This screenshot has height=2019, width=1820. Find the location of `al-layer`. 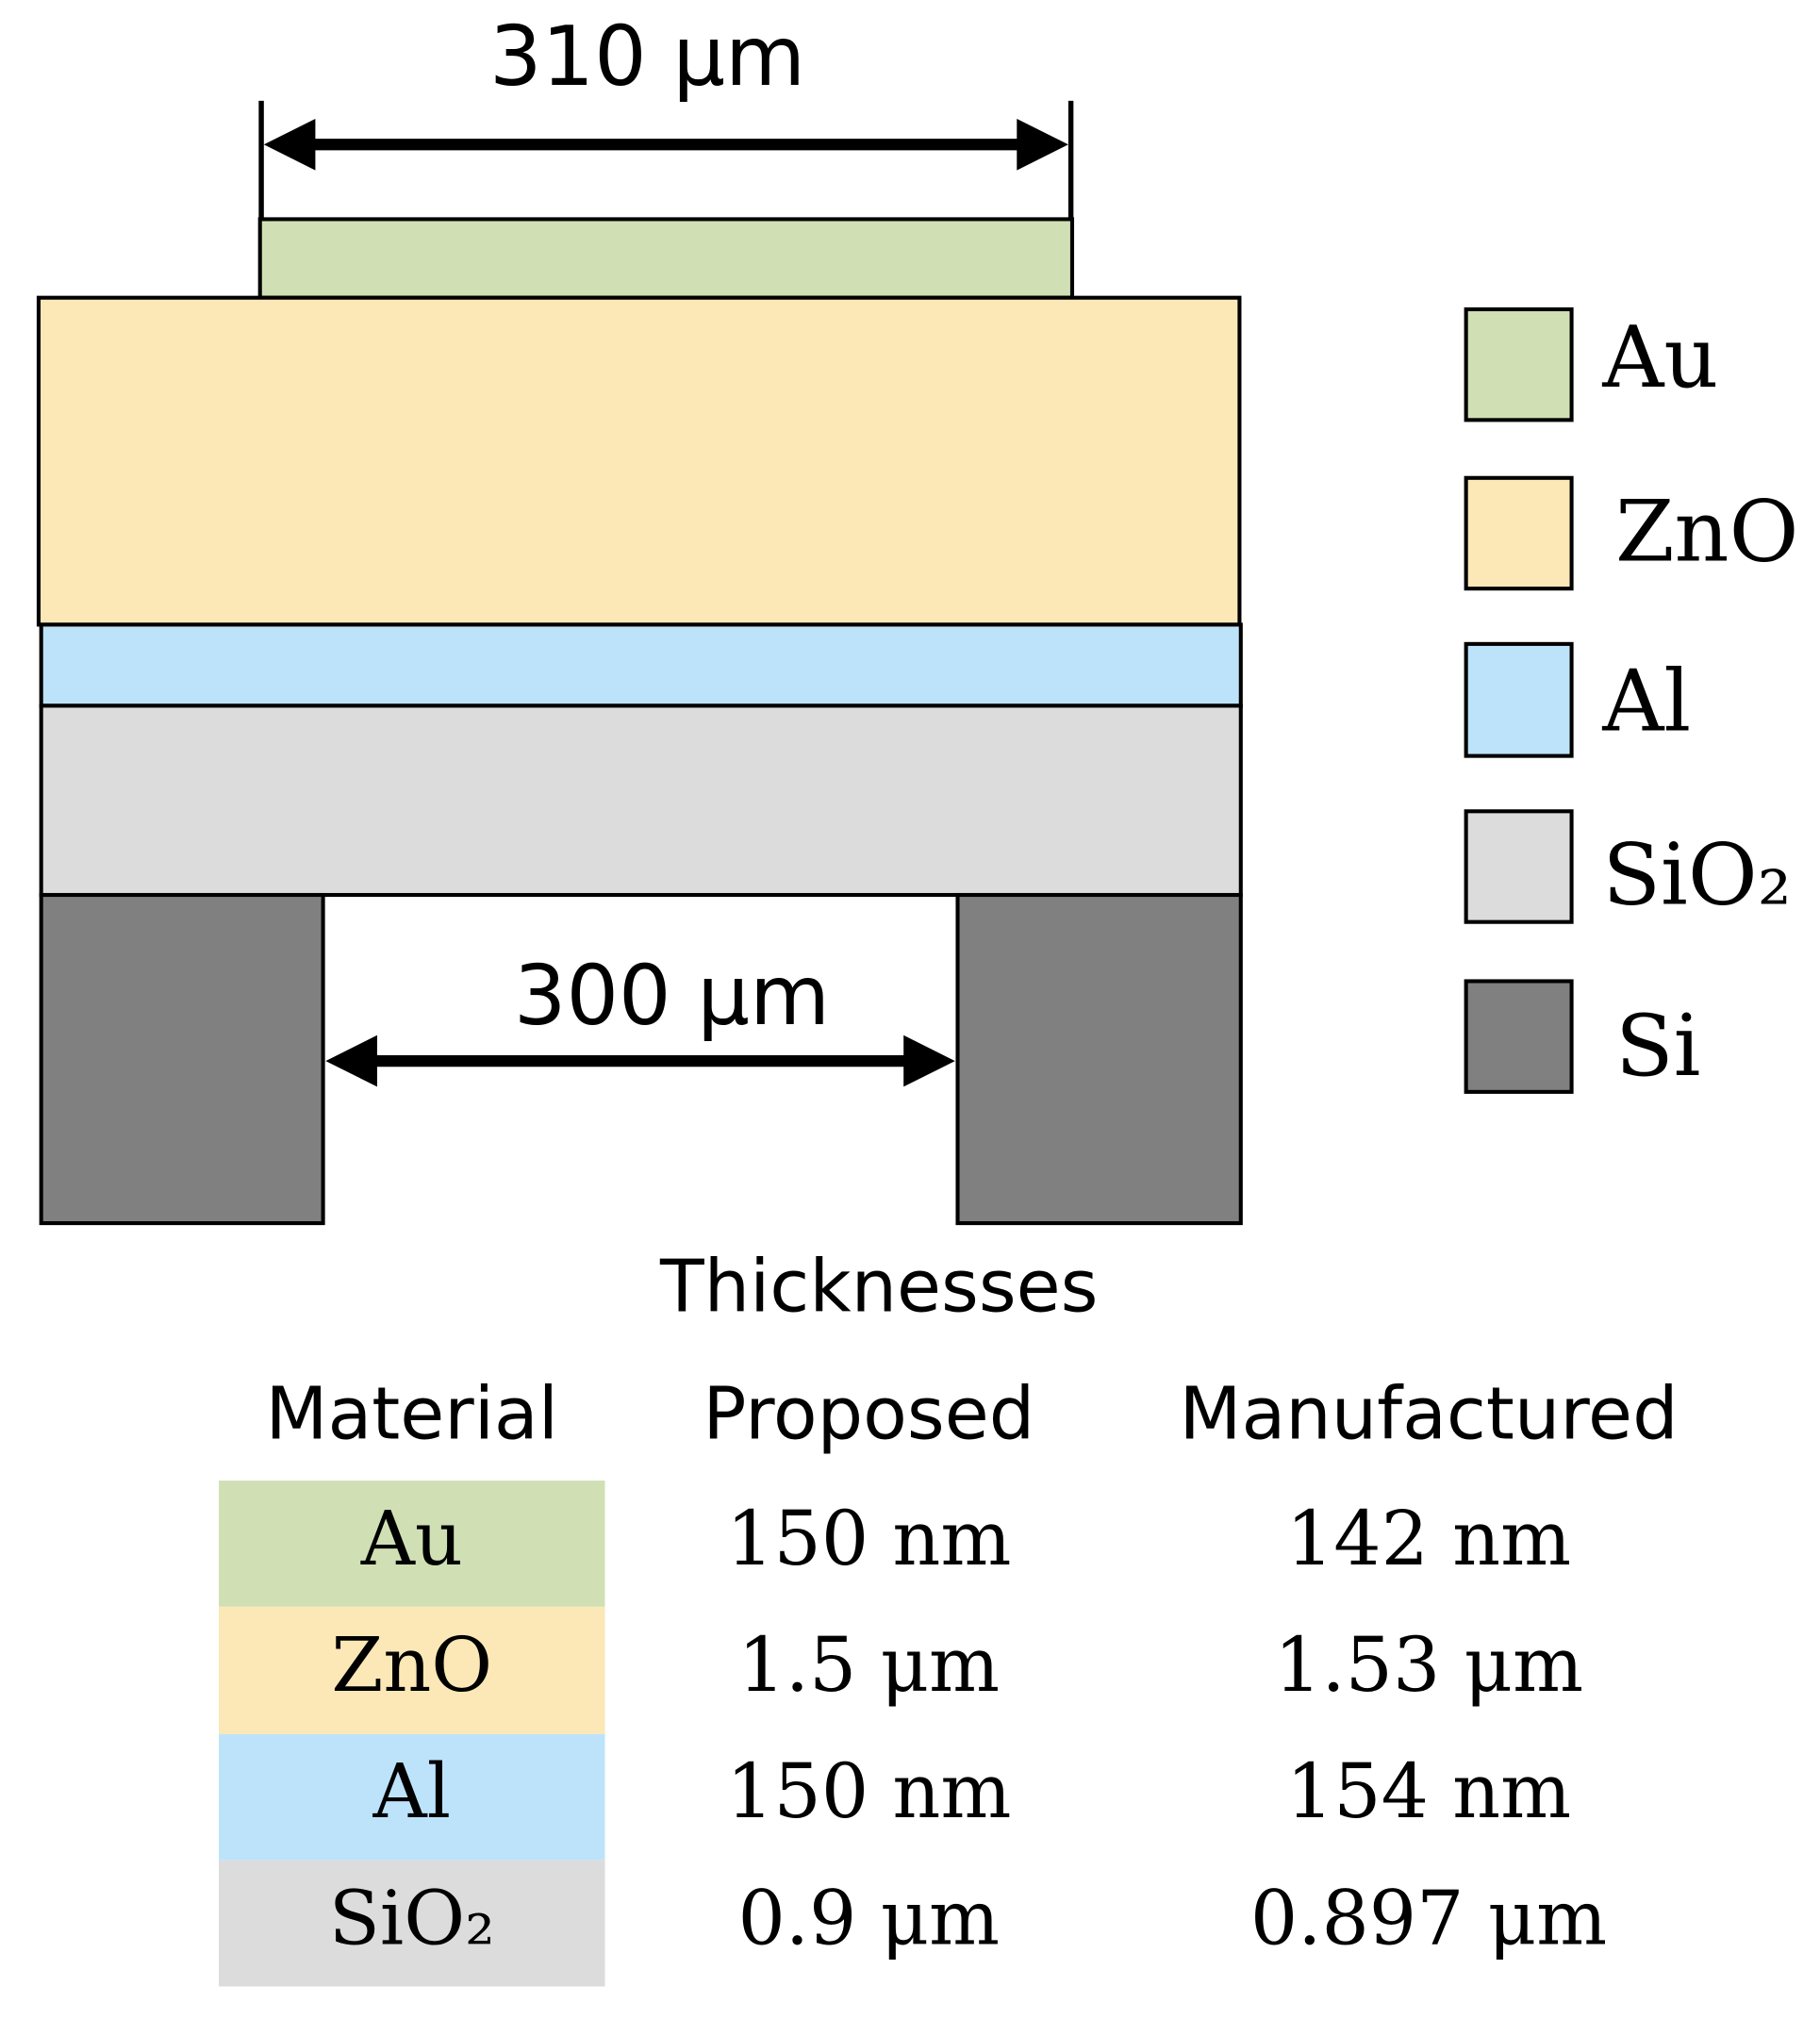

al-layer is located at coordinates (641, 665).